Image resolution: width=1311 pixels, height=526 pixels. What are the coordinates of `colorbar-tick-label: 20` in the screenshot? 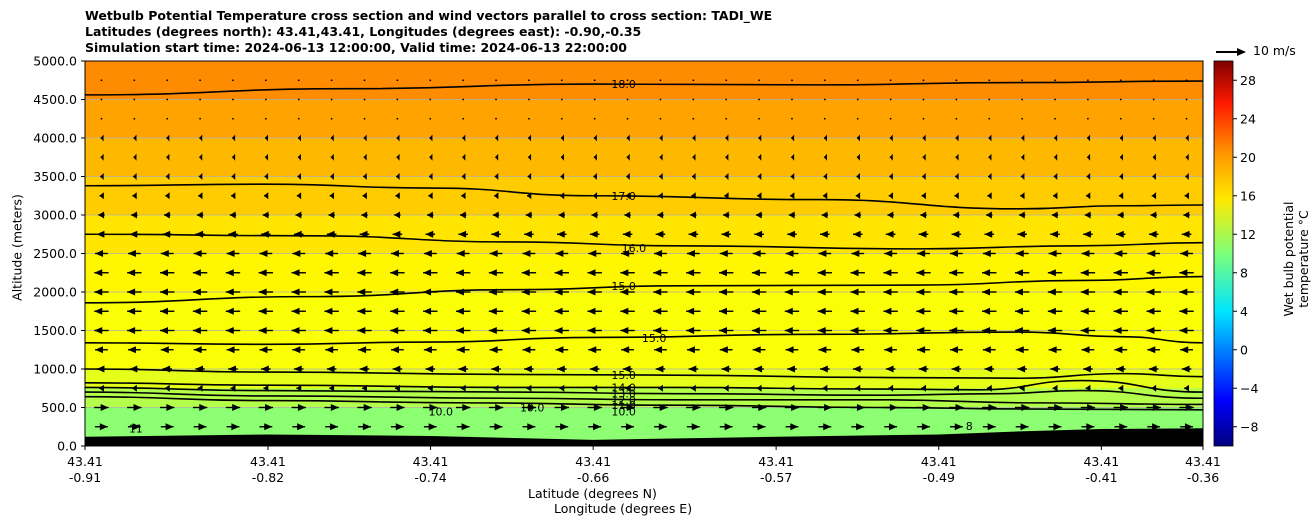 It's located at (1248, 157).